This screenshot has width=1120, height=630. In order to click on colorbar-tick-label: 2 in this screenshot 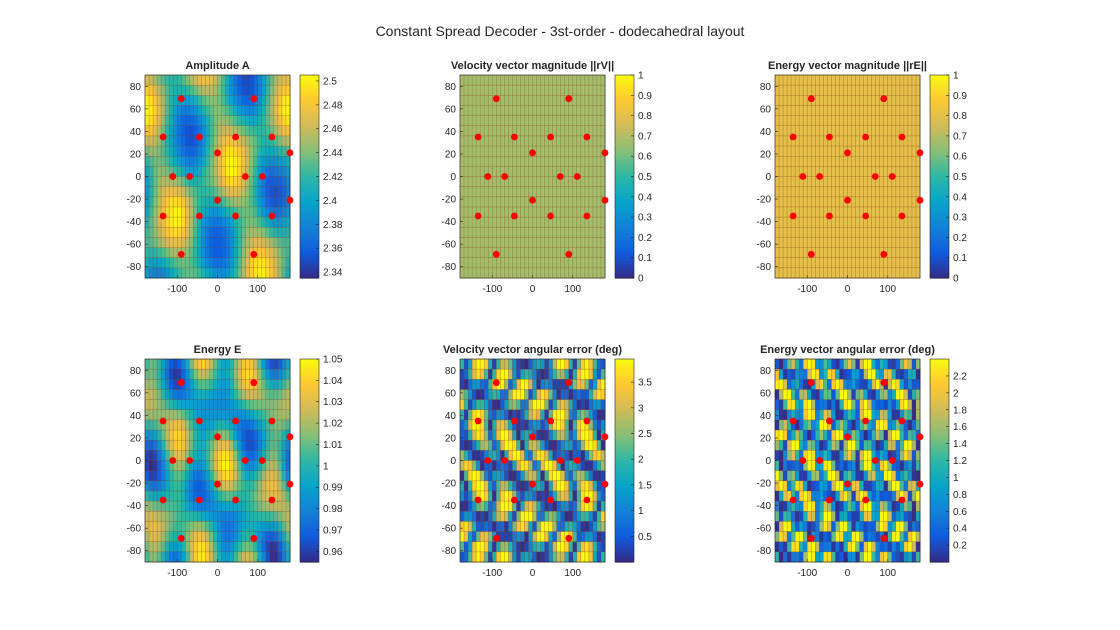, I will do `click(641, 460)`.